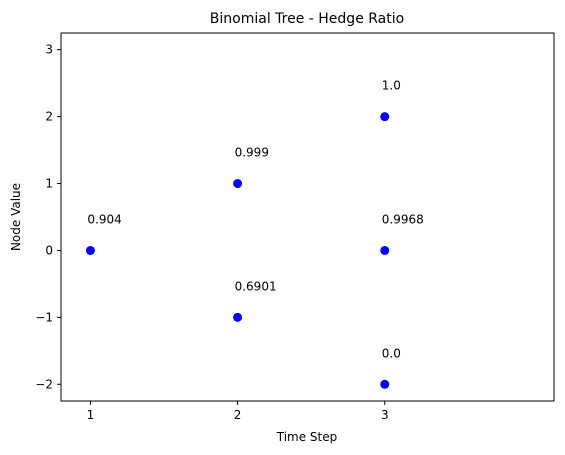 The height and width of the screenshot is (455, 565). I want to click on chart-title: Binomial Tree - Hedge Ratio, so click(307, 19).